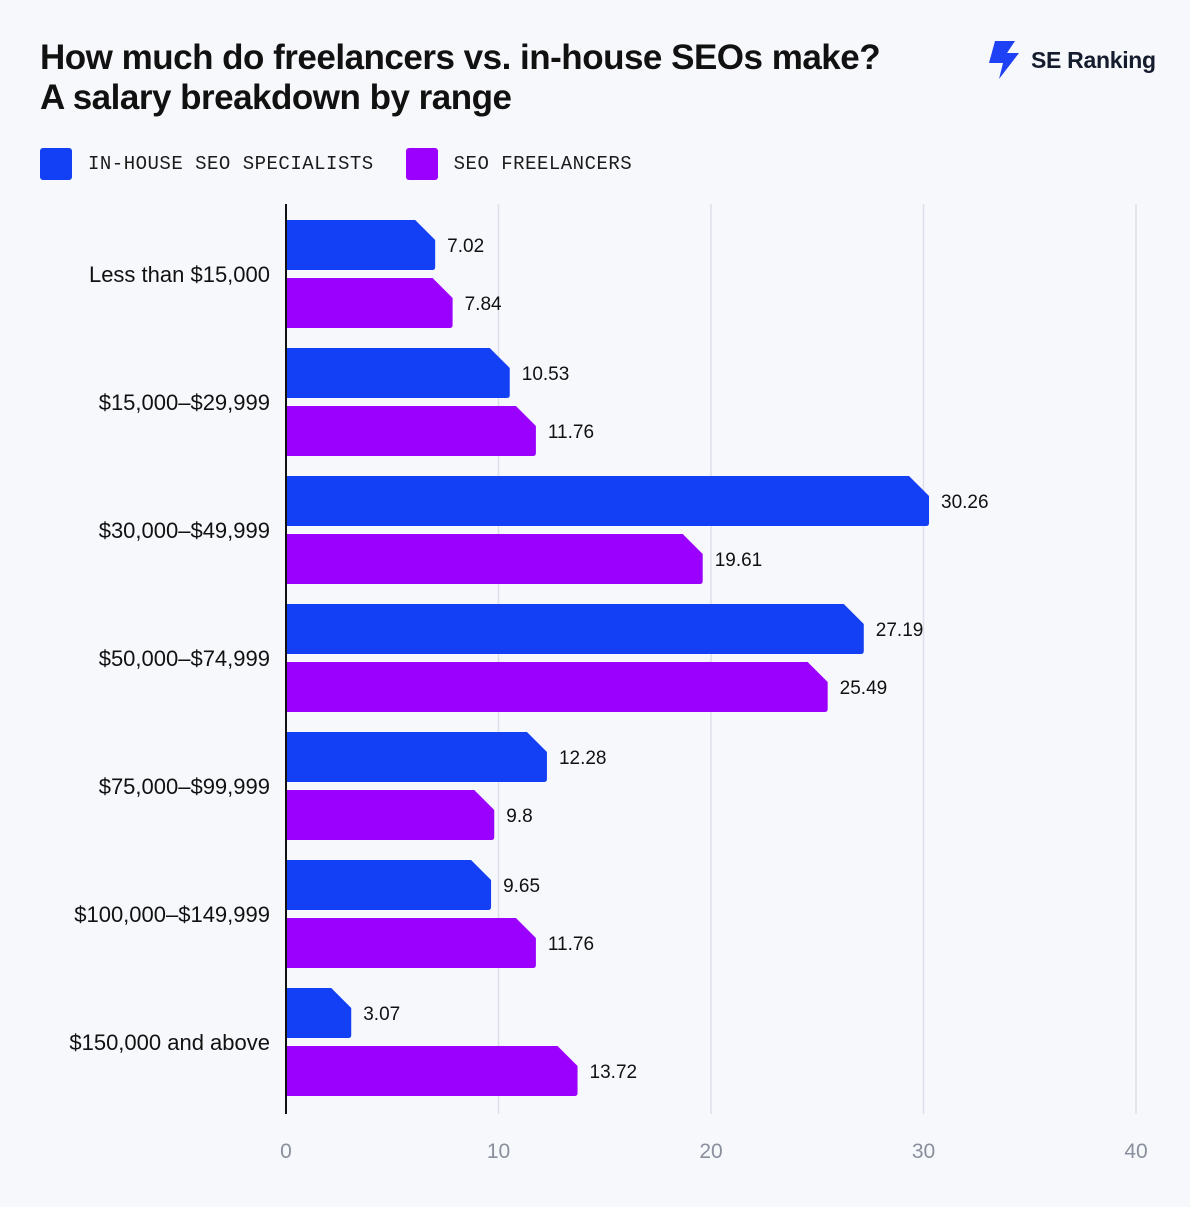 This screenshot has height=1207, width=1190. I want to click on x-axis-ticks: 0 10 20 30 40, so click(714, 1151).